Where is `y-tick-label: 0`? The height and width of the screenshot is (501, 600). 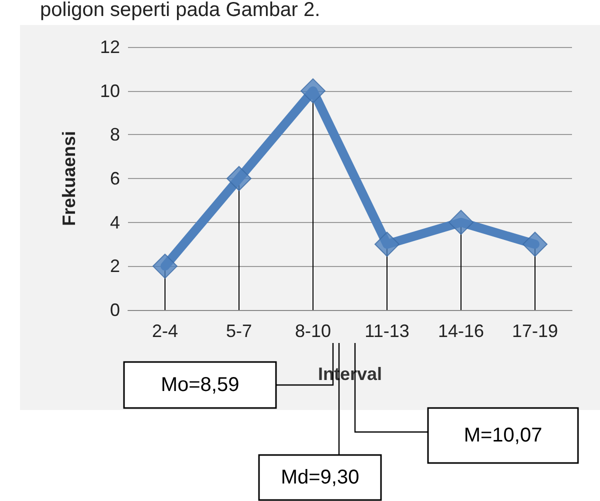
y-tick-label: 0 is located at coordinates (115, 310).